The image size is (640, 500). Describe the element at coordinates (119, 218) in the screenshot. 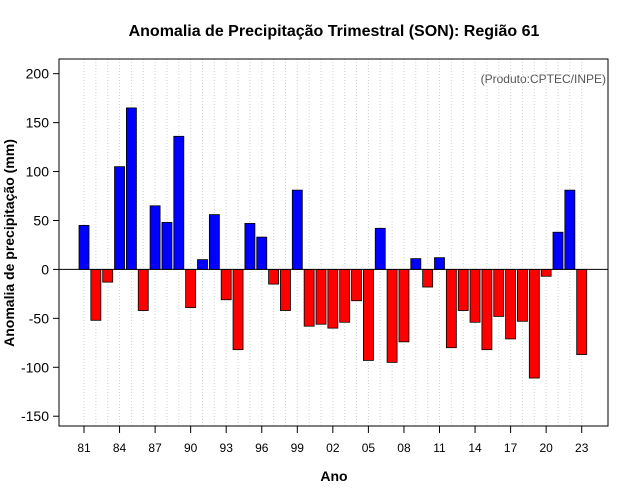

I see `bar-1984` at that location.